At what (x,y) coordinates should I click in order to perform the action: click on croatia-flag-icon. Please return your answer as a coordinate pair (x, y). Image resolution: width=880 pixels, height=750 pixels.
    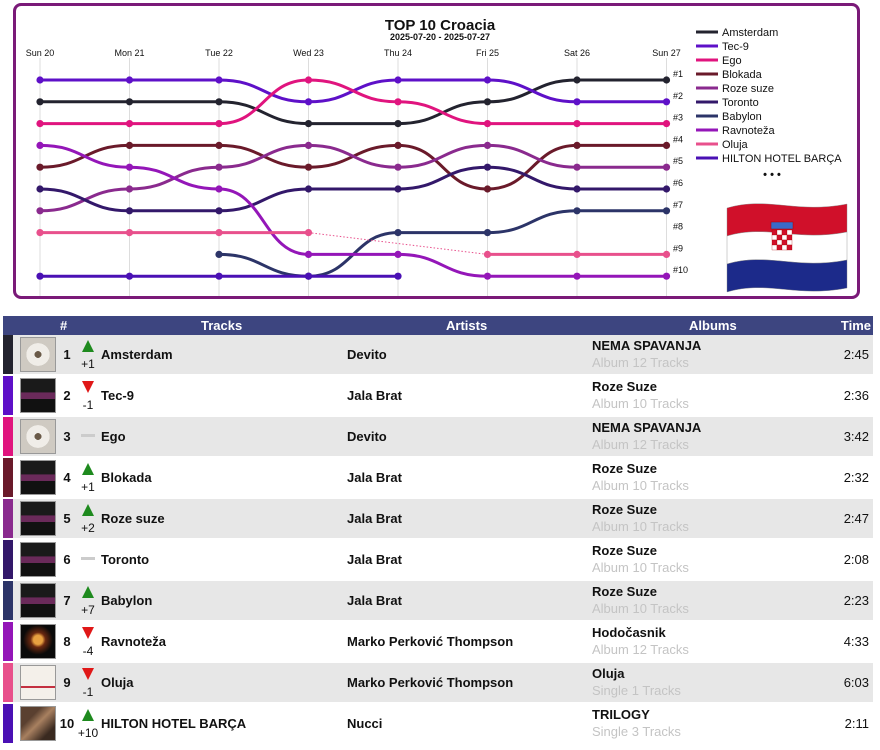
    Looking at the image, I should click on (787, 248).